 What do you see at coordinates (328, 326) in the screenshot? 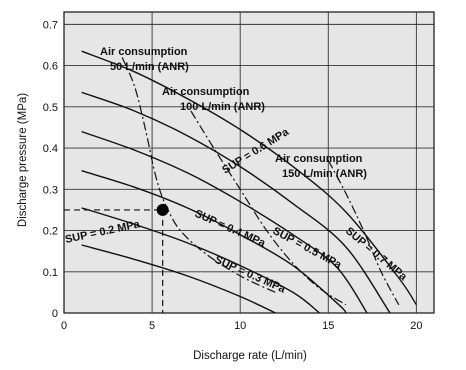
I see `x-tick-label: 15` at bounding box center [328, 326].